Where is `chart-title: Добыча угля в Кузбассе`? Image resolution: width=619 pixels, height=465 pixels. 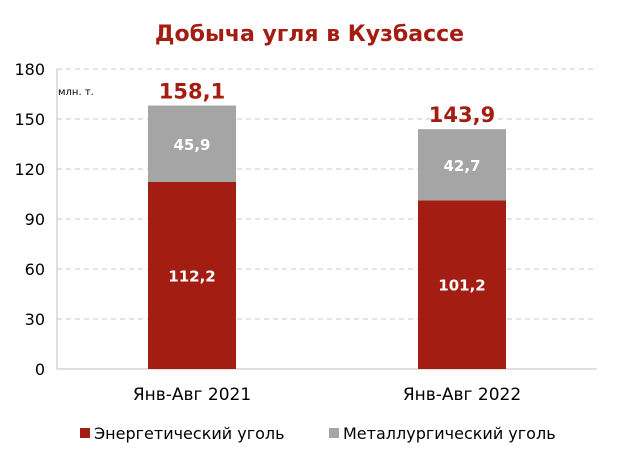
chart-title: Добыча угля в Кузбассе is located at coordinates (309, 34).